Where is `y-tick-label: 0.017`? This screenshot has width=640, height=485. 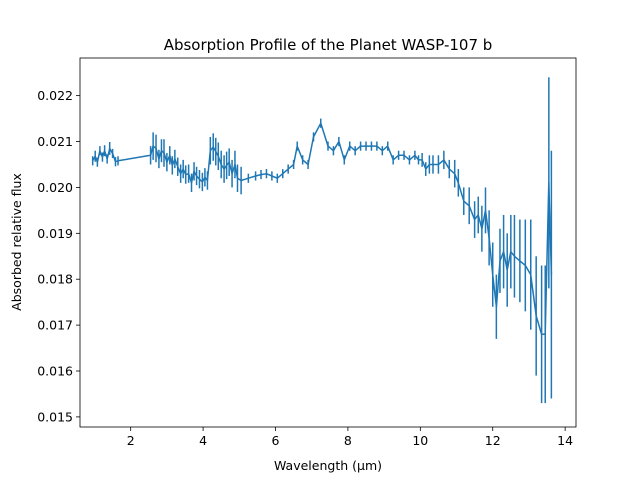 y-tick-label: 0.017 is located at coordinates (55, 325).